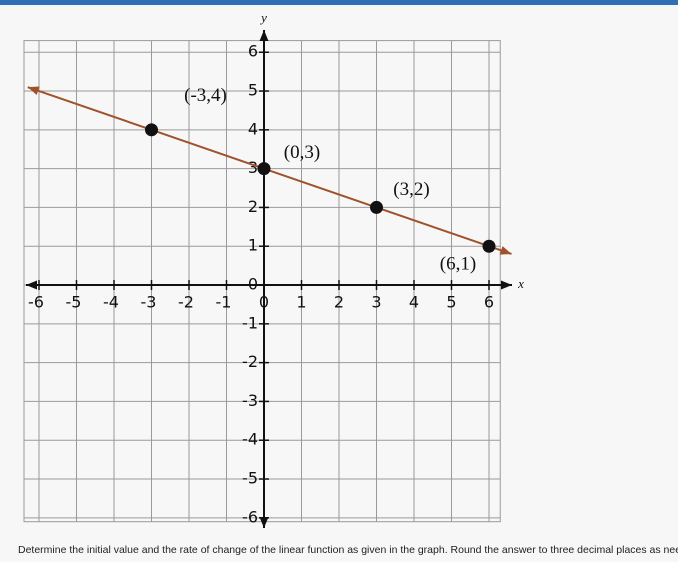 The height and width of the screenshot is (562, 678). I want to click on y-axis-title: y, so click(263, 17).